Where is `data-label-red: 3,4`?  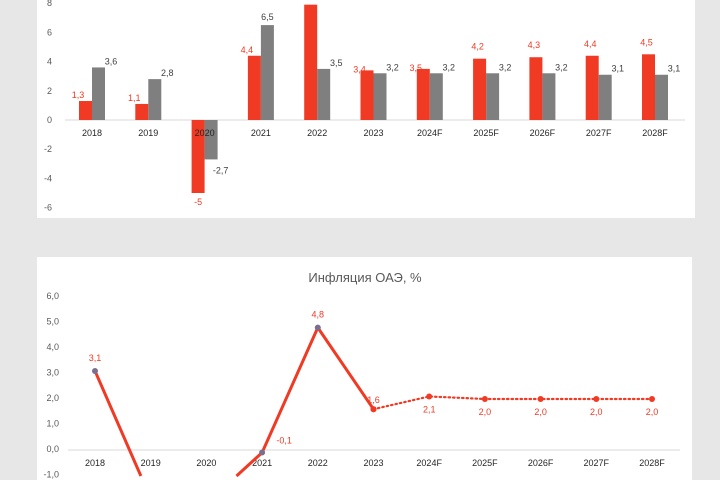
data-label-red: 3,4 is located at coordinates (359, 69).